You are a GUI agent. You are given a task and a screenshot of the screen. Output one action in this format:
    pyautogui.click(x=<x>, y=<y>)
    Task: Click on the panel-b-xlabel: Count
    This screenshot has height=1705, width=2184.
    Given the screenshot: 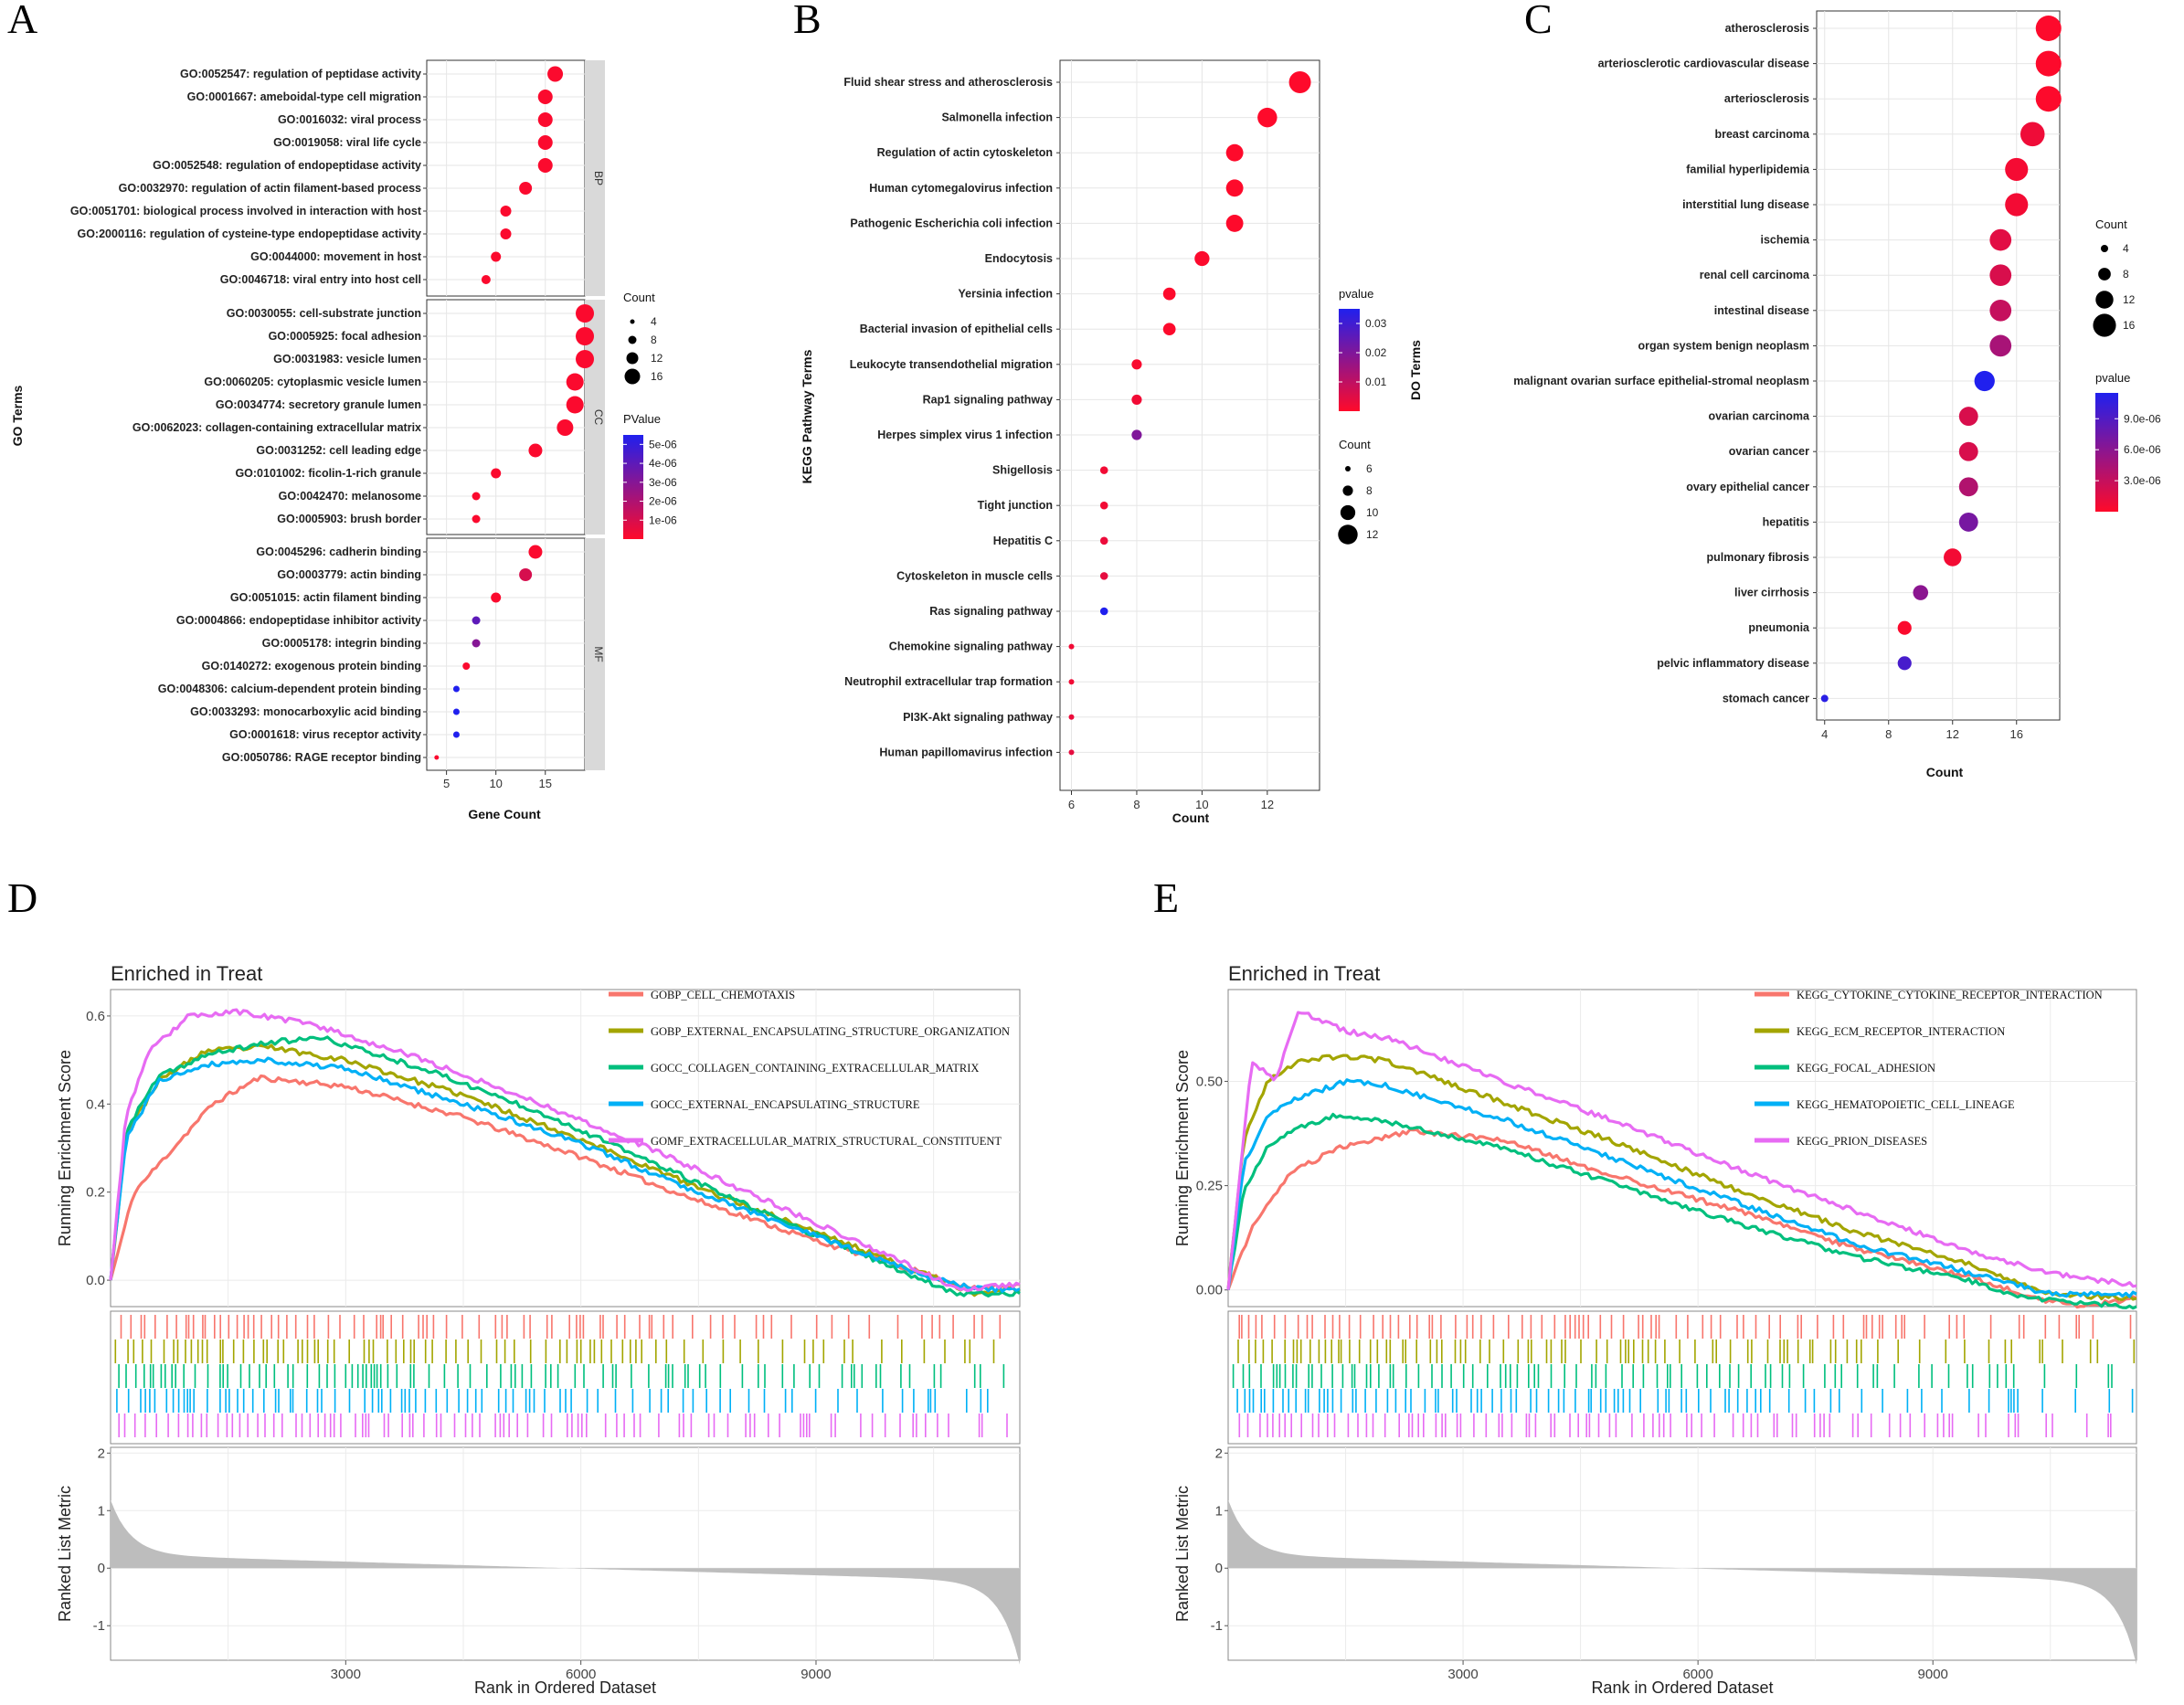 What is the action you would take?
    pyautogui.click(x=1191, y=817)
    